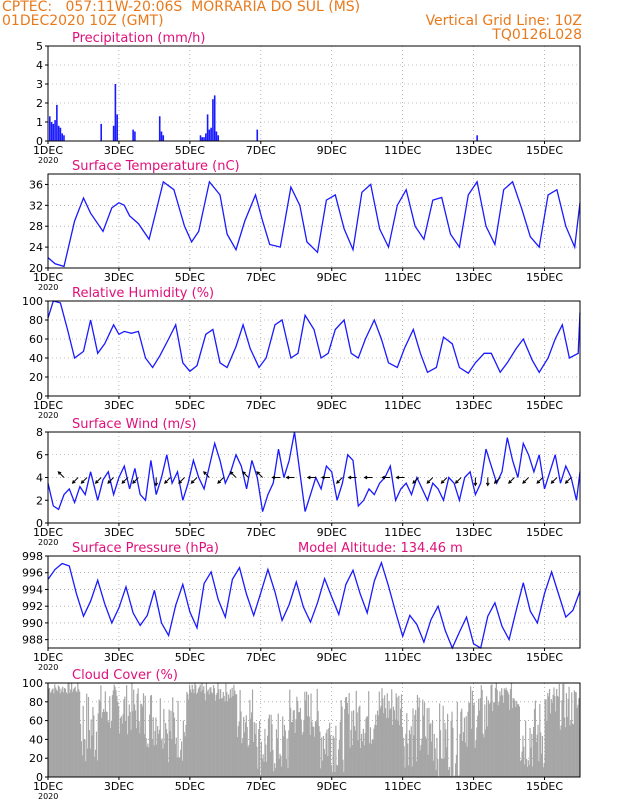  I want to click on y-tick-label: 32, so click(36, 205).